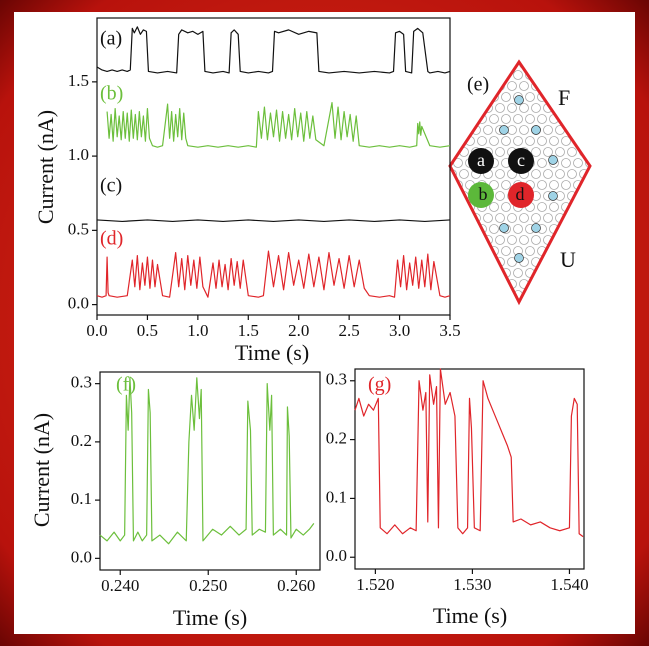  Describe the element at coordinates (481, 195) in the screenshot. I see `site-b` at that location.